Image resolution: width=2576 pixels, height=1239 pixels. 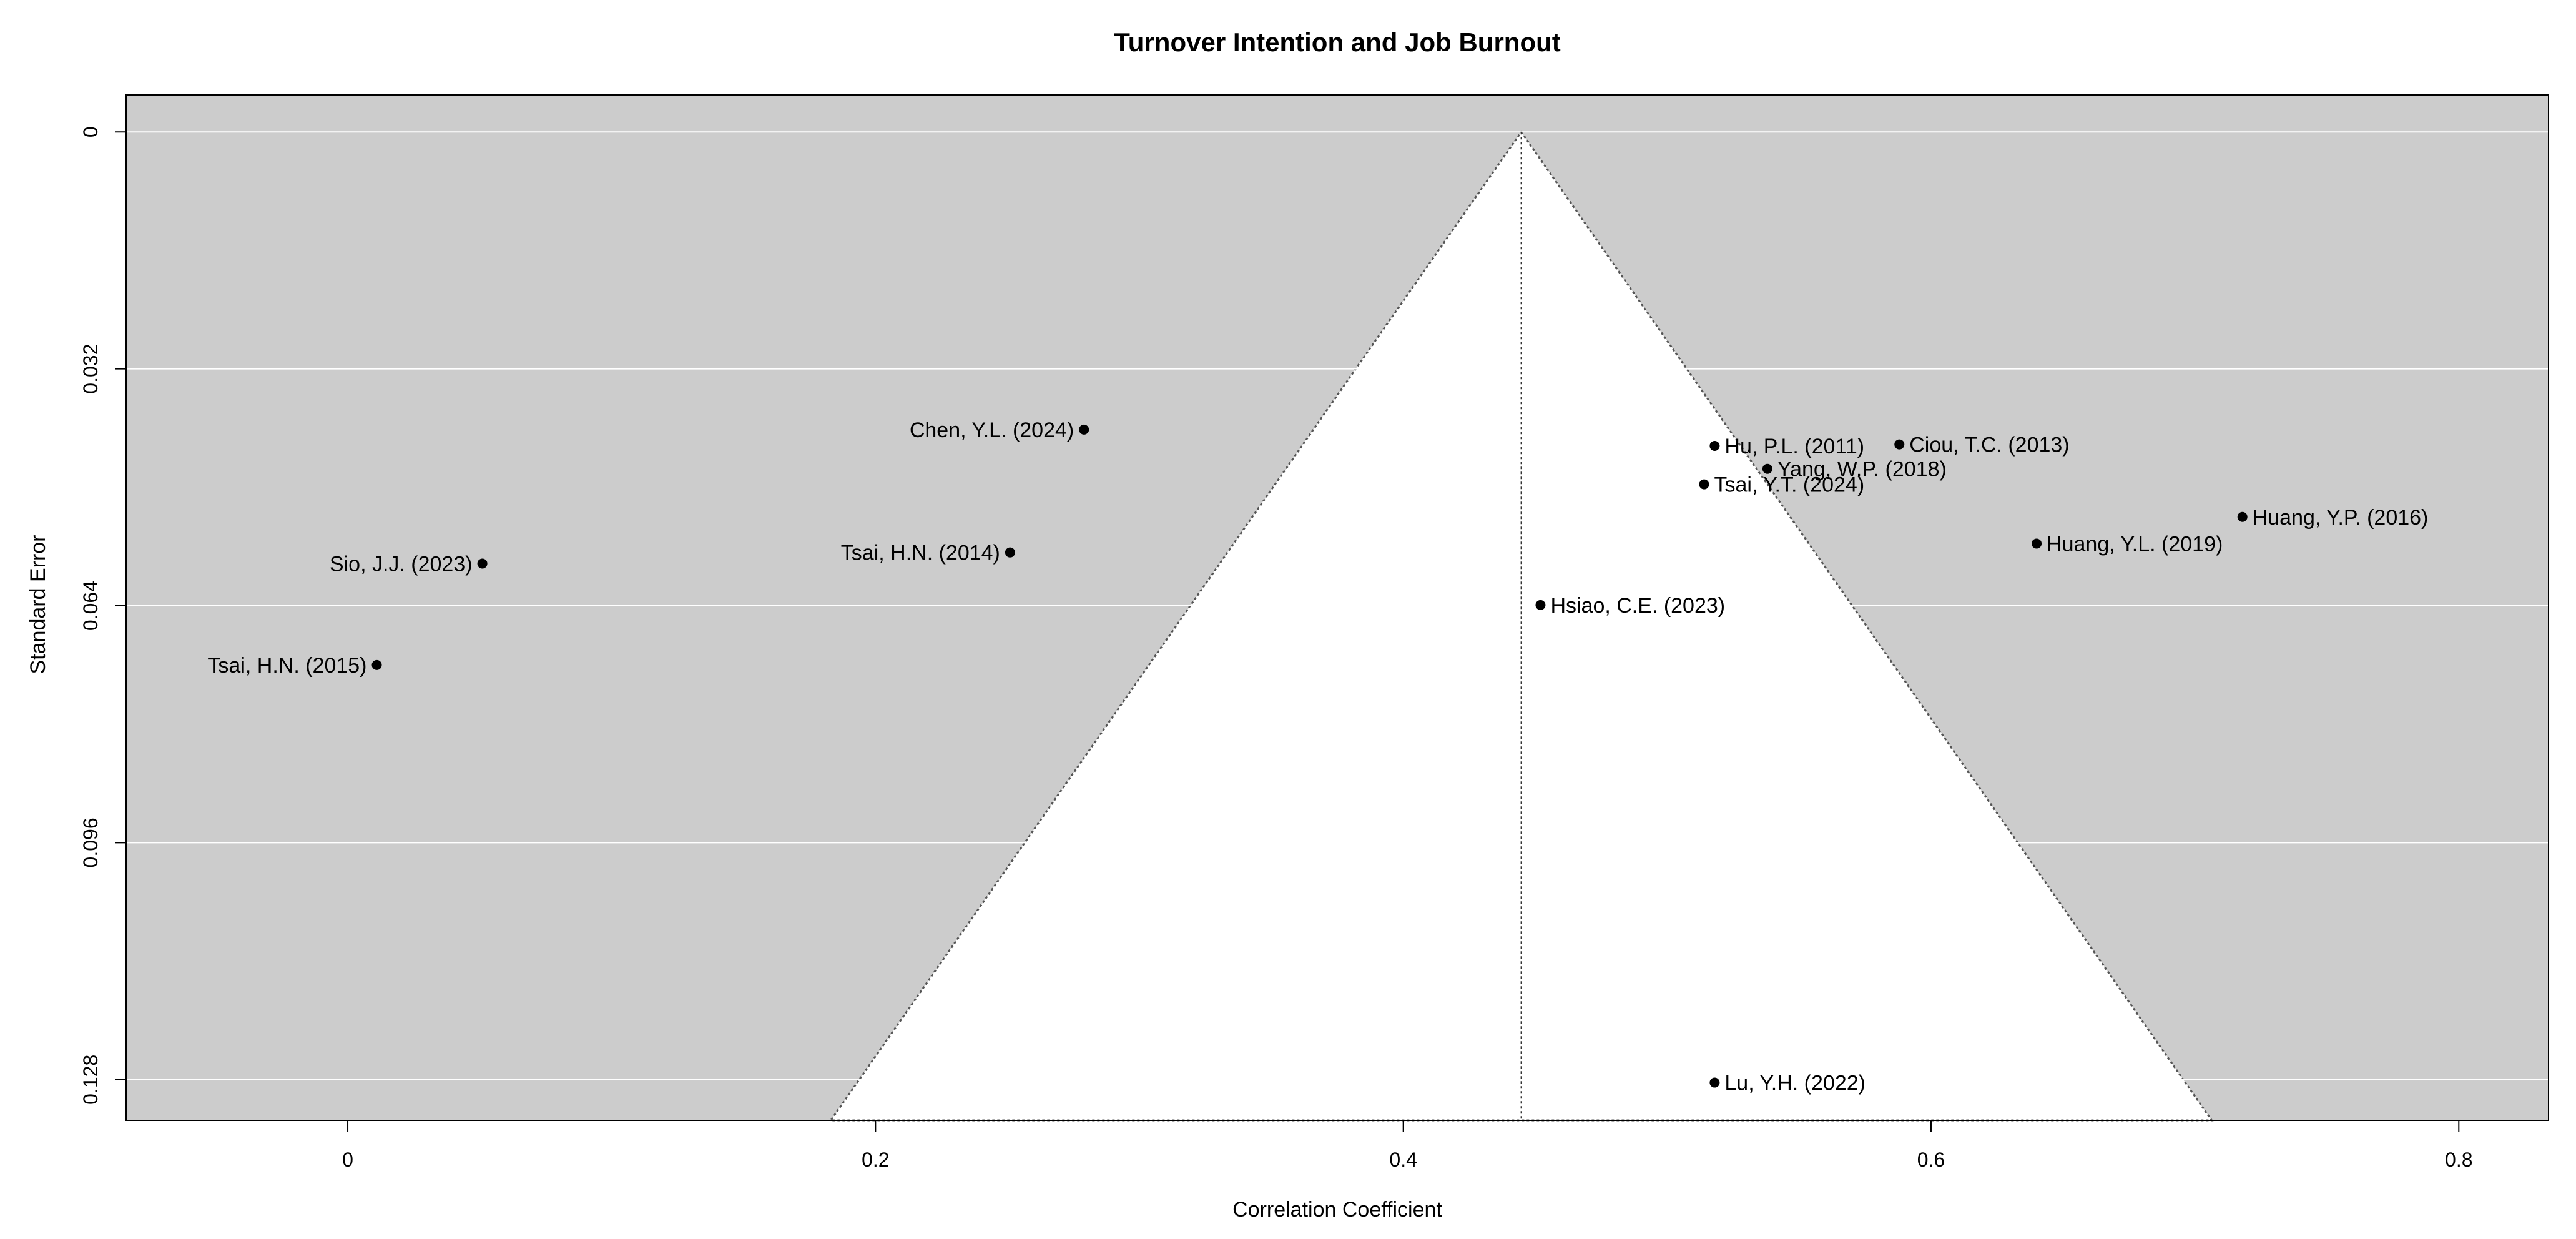 What do you see at coordinates (2458, 1159) in the screenshot?
I see `x-tick-label: 0.8` at bounding box center [2458, 1159].